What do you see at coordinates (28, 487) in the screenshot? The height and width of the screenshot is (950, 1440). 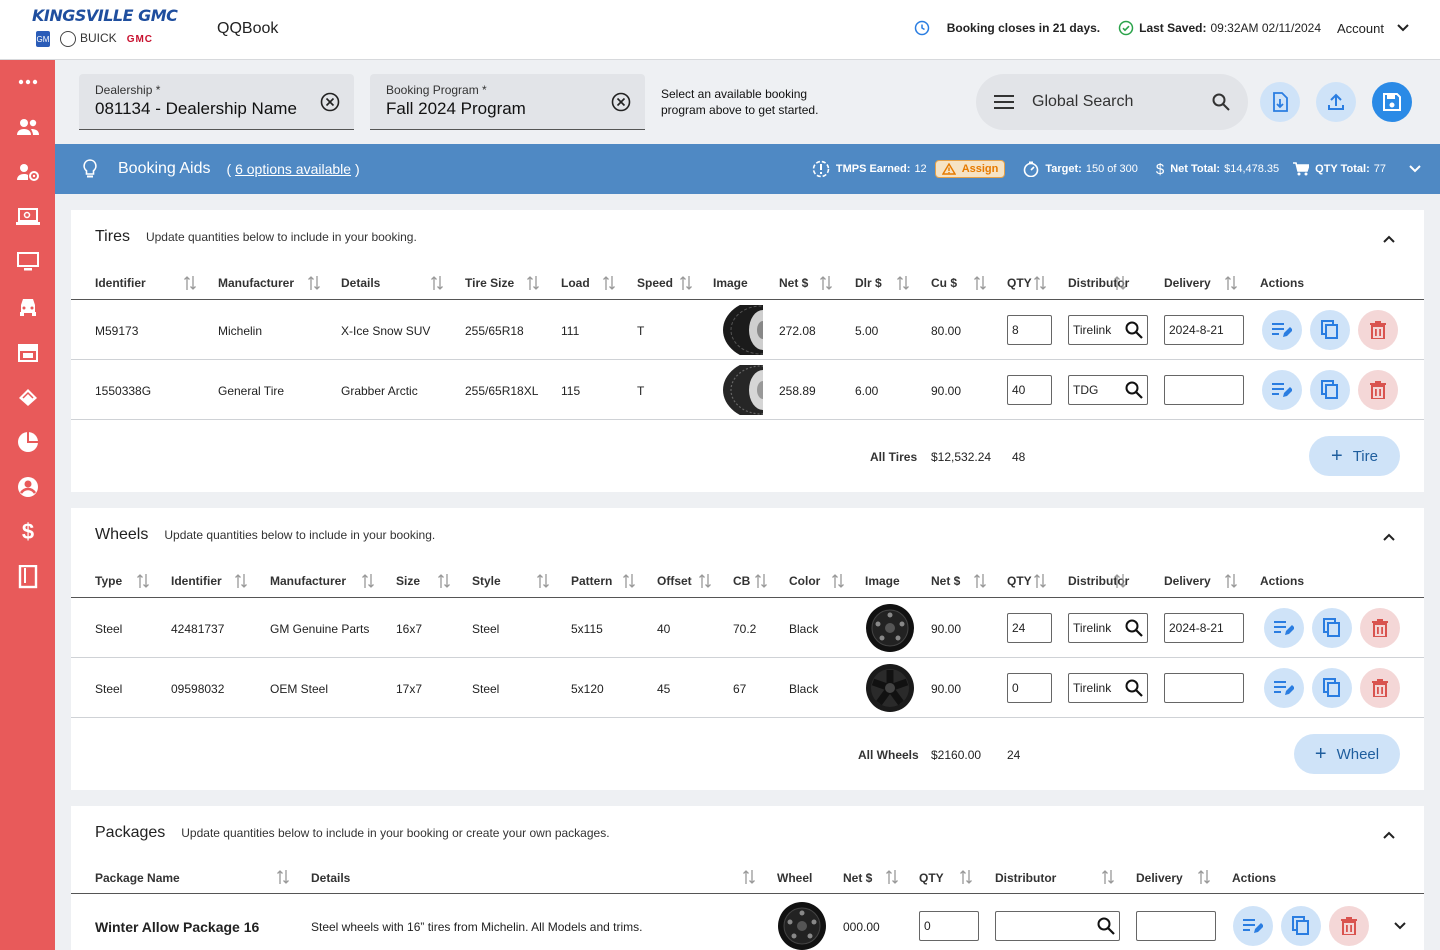 I see `account-circle-icon` at bounding box center [28, 487].